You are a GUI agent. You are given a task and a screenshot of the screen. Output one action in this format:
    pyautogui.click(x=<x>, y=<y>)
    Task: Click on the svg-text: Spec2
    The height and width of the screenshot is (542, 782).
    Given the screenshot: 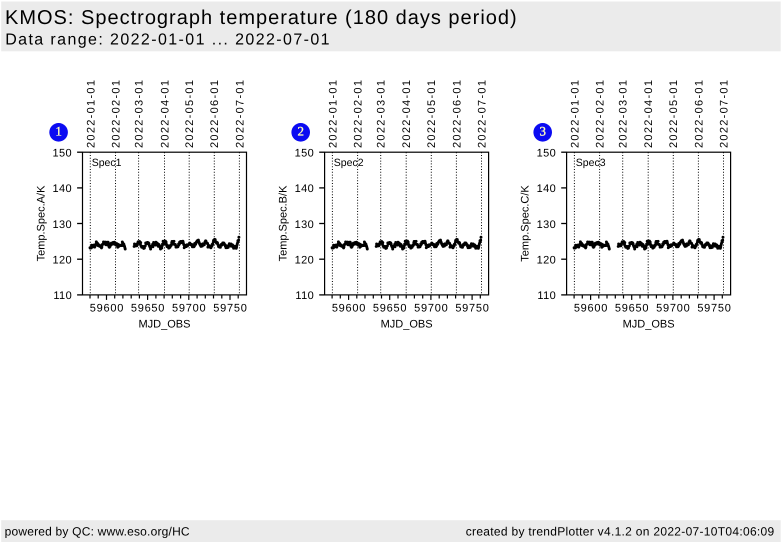 What is the action you would take?
    pyautogui.click(x=349, y=163)
    